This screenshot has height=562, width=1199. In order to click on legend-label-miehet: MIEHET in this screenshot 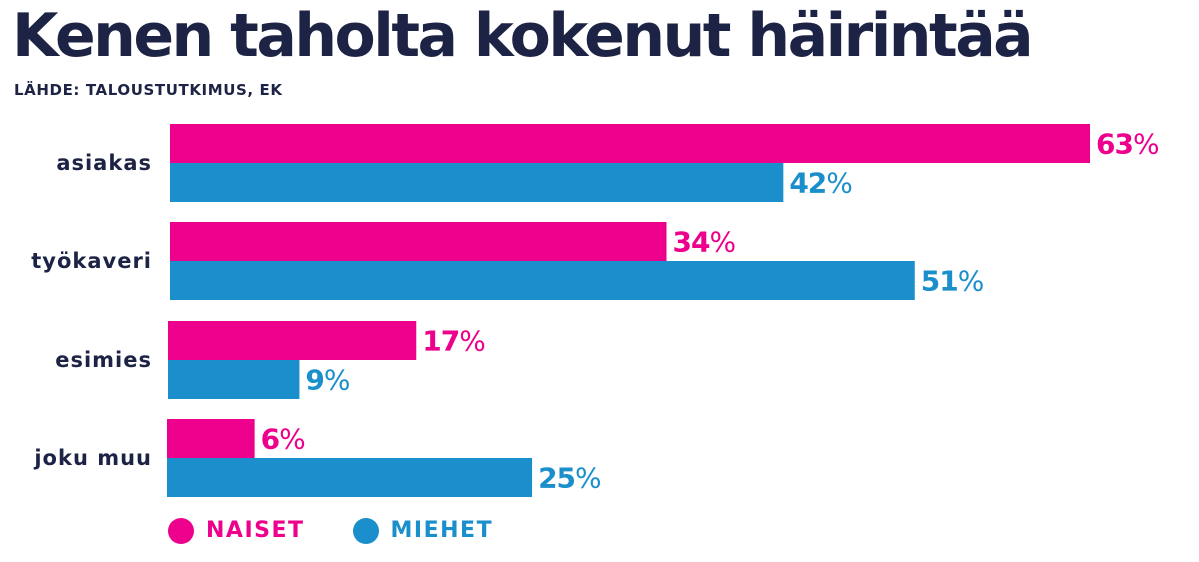, I will do `click(442, 530)`.